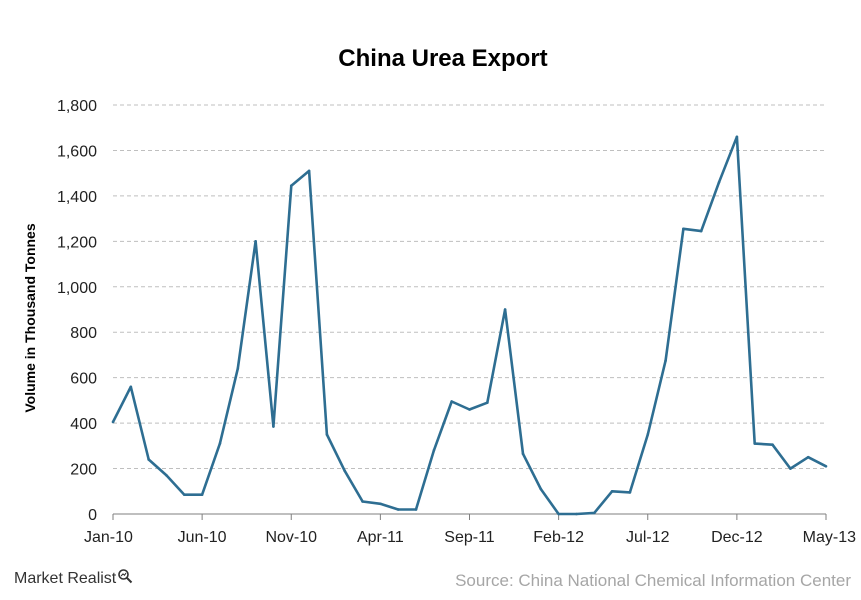  I want to click on x-tick-label: Dec-12, so click(737, 537).